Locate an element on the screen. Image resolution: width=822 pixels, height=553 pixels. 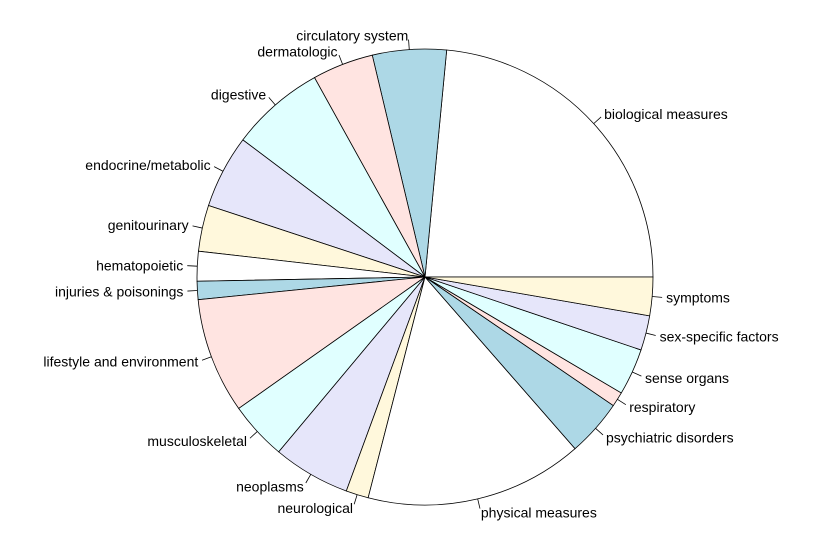
pie-label-neurological: neurological is located at coordinates (315, 508).